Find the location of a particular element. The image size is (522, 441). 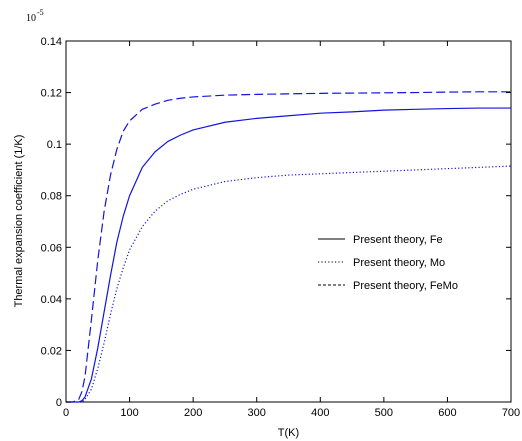

legend-label-femo: Present theory, FeMo is located at coordinates (405, 286).